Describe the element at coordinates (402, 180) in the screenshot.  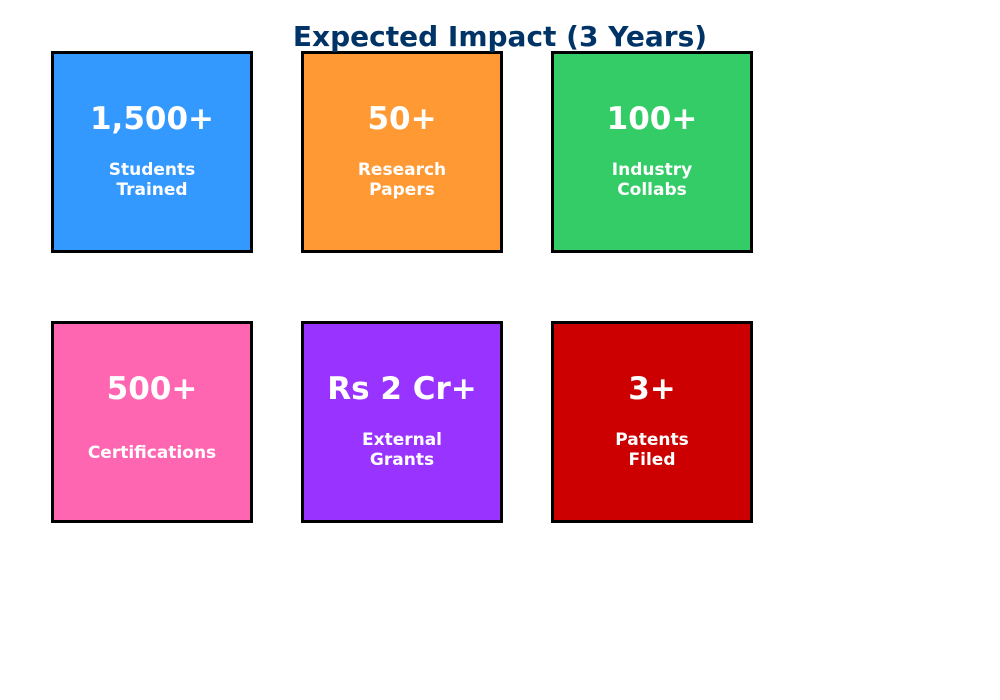
I see `impact-label: Research Papers` at that location.